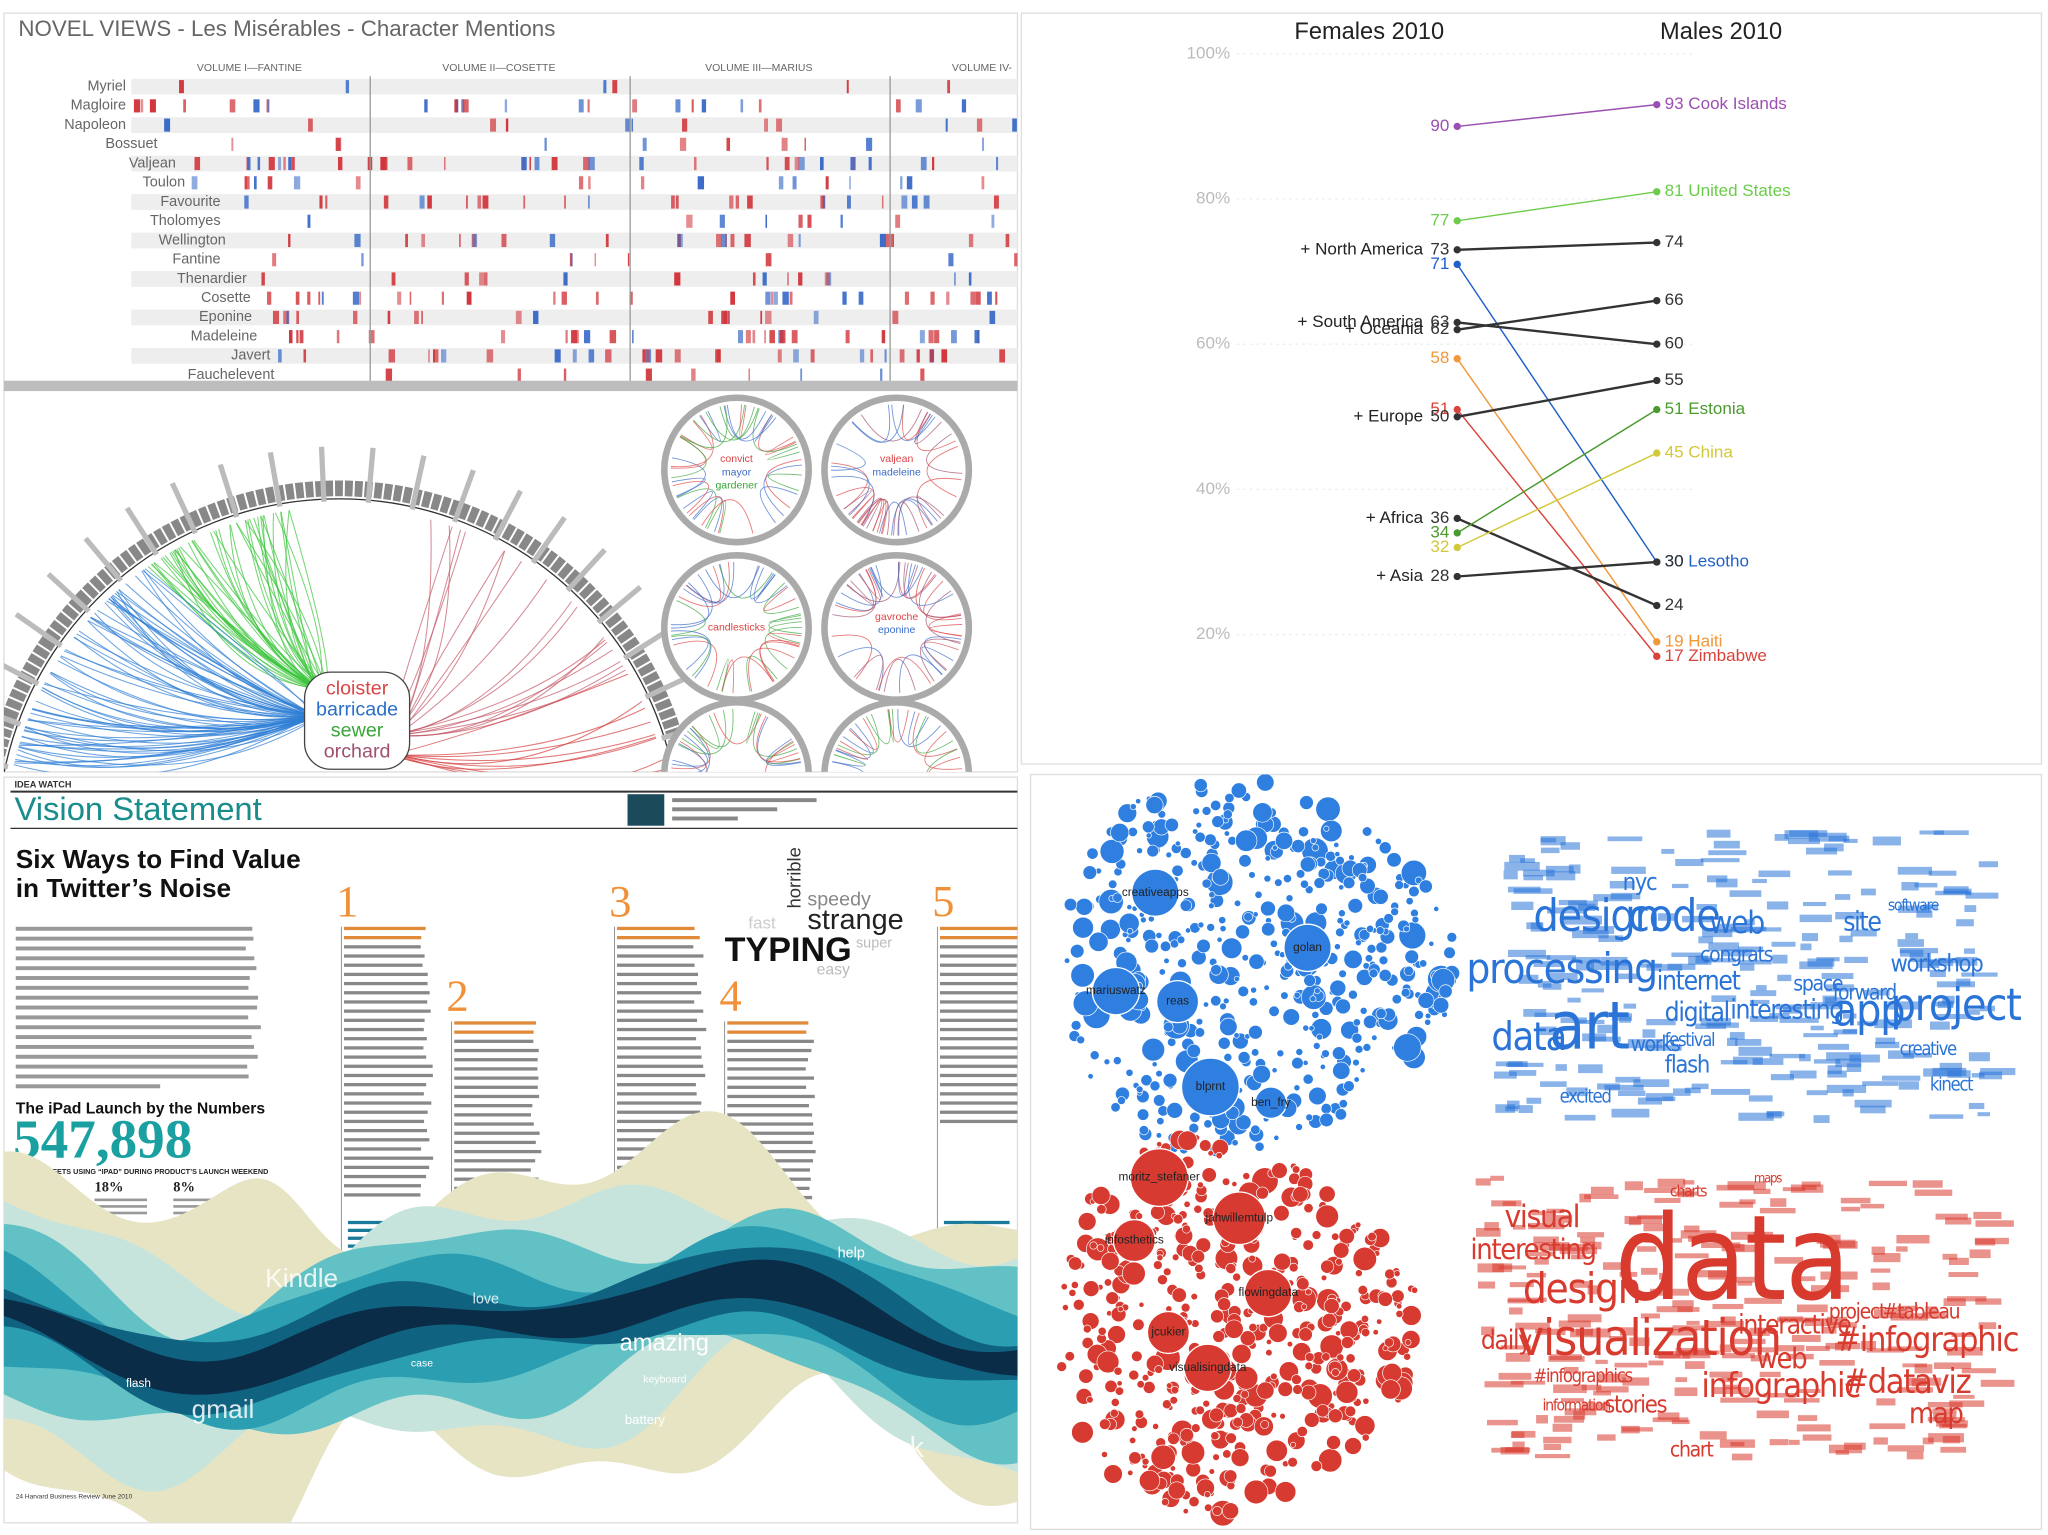 The image size is (2048, 1535). I want to click on cloud-word: design, so click(1582, 1288).